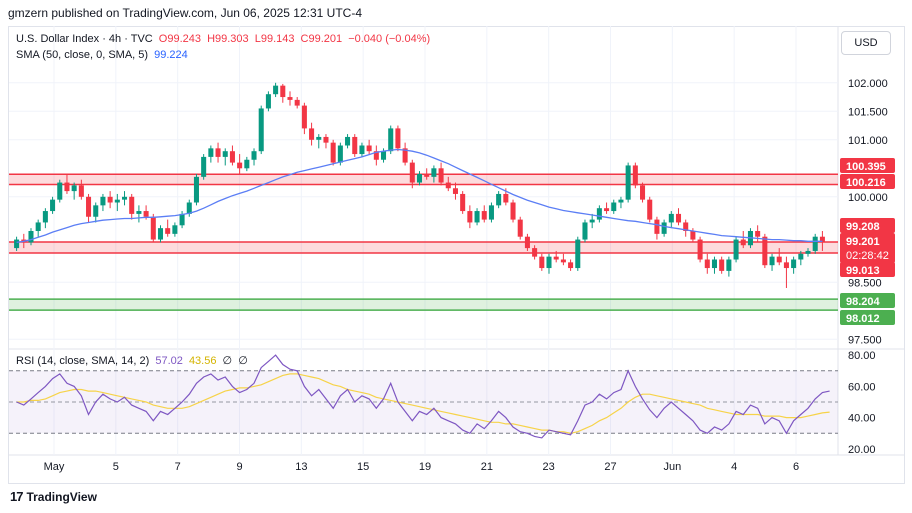 The height and width of the screenshot is (513, 912). Describe the element at coordinates (274, 39) in the screenshot. I see `low-value: L99.143` at that location.